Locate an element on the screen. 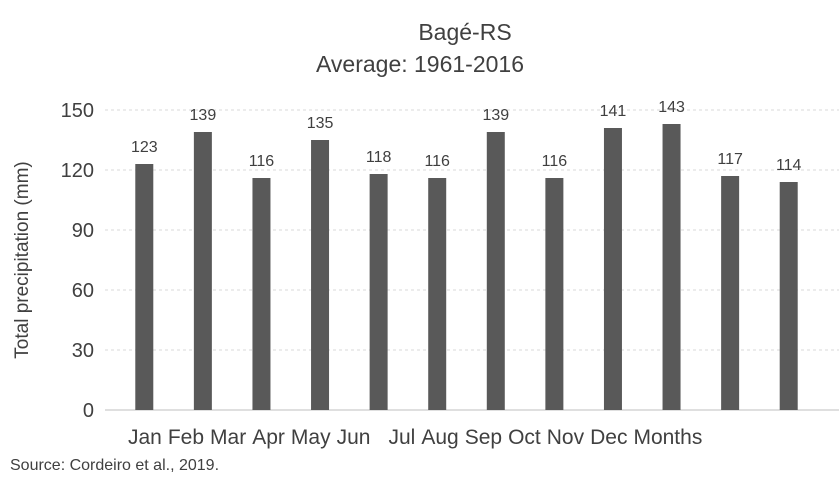 The width and height of the screenshot is (839, 478). data-label: 141 is located at coordinates (613, 111).